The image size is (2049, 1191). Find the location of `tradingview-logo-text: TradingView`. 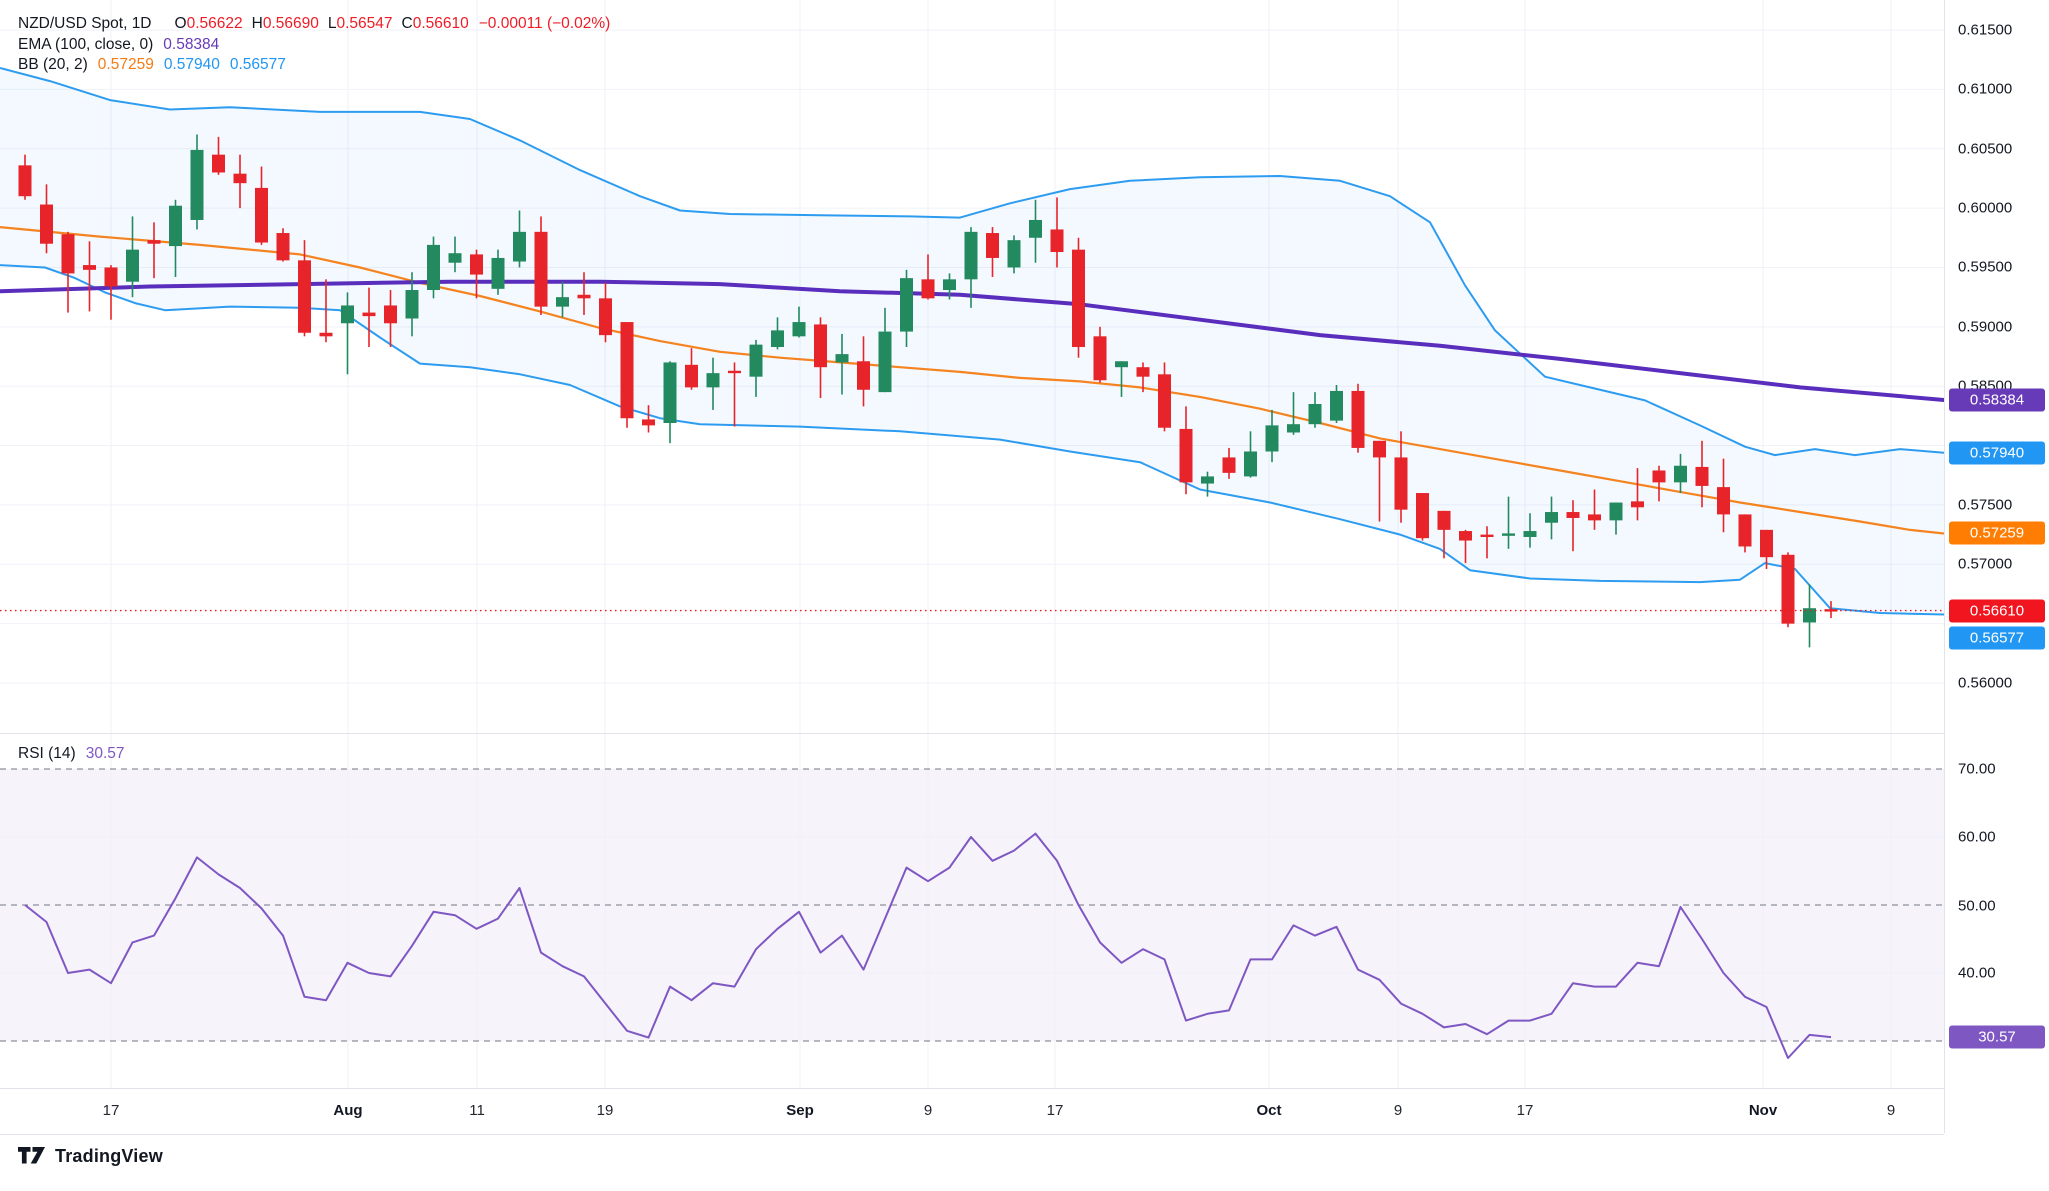

tradingview-logo-text: TradingView is located at coordinates (109, 1156).